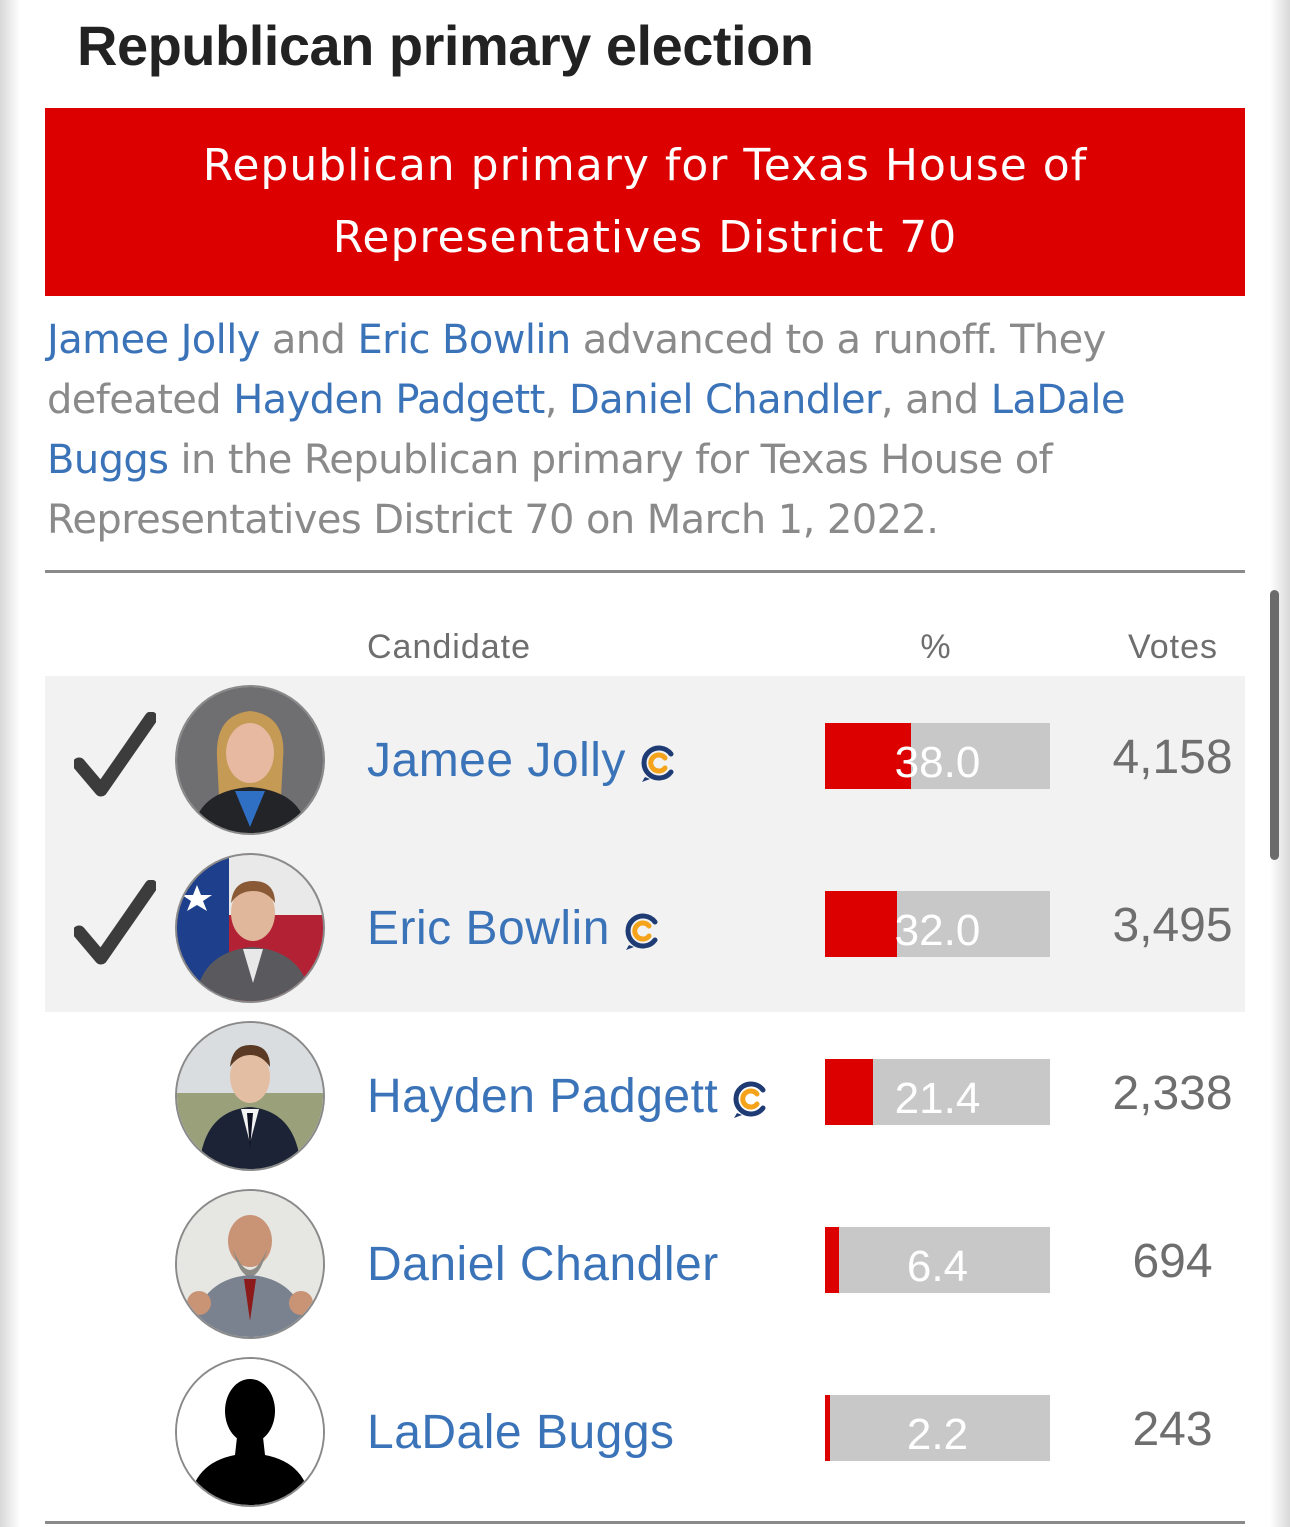 The image size is (1290, 1527). Describe the element at coordinates (308, 340) in the screenshot. I see `summary-text: and` at that location.